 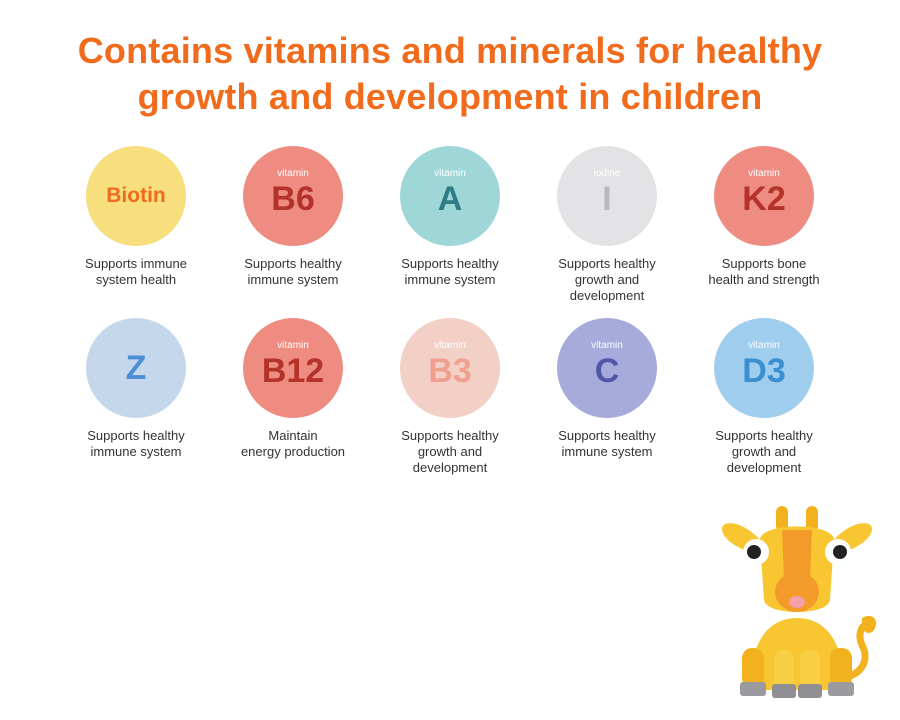 I want to click on nutrient-name: Z, so click(x=136, y=368).